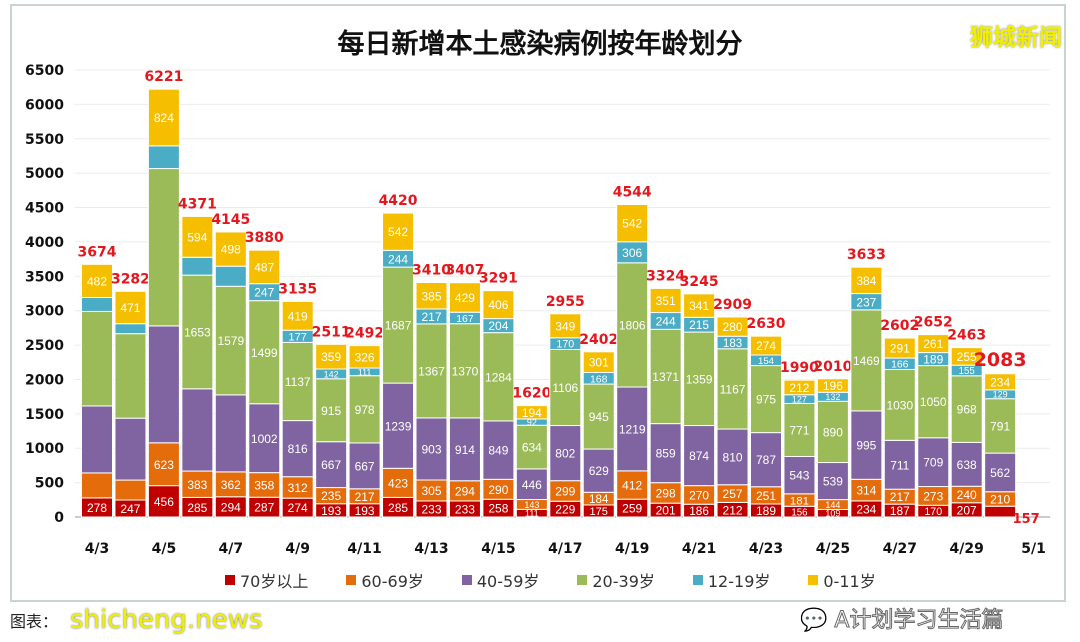 Image resolution: width=1080 pixels, height=642 pixels. What do you see at coordinates (464, 271) in the screenshot?
I see `total-label: 3407` at bounding box center [464, 271].